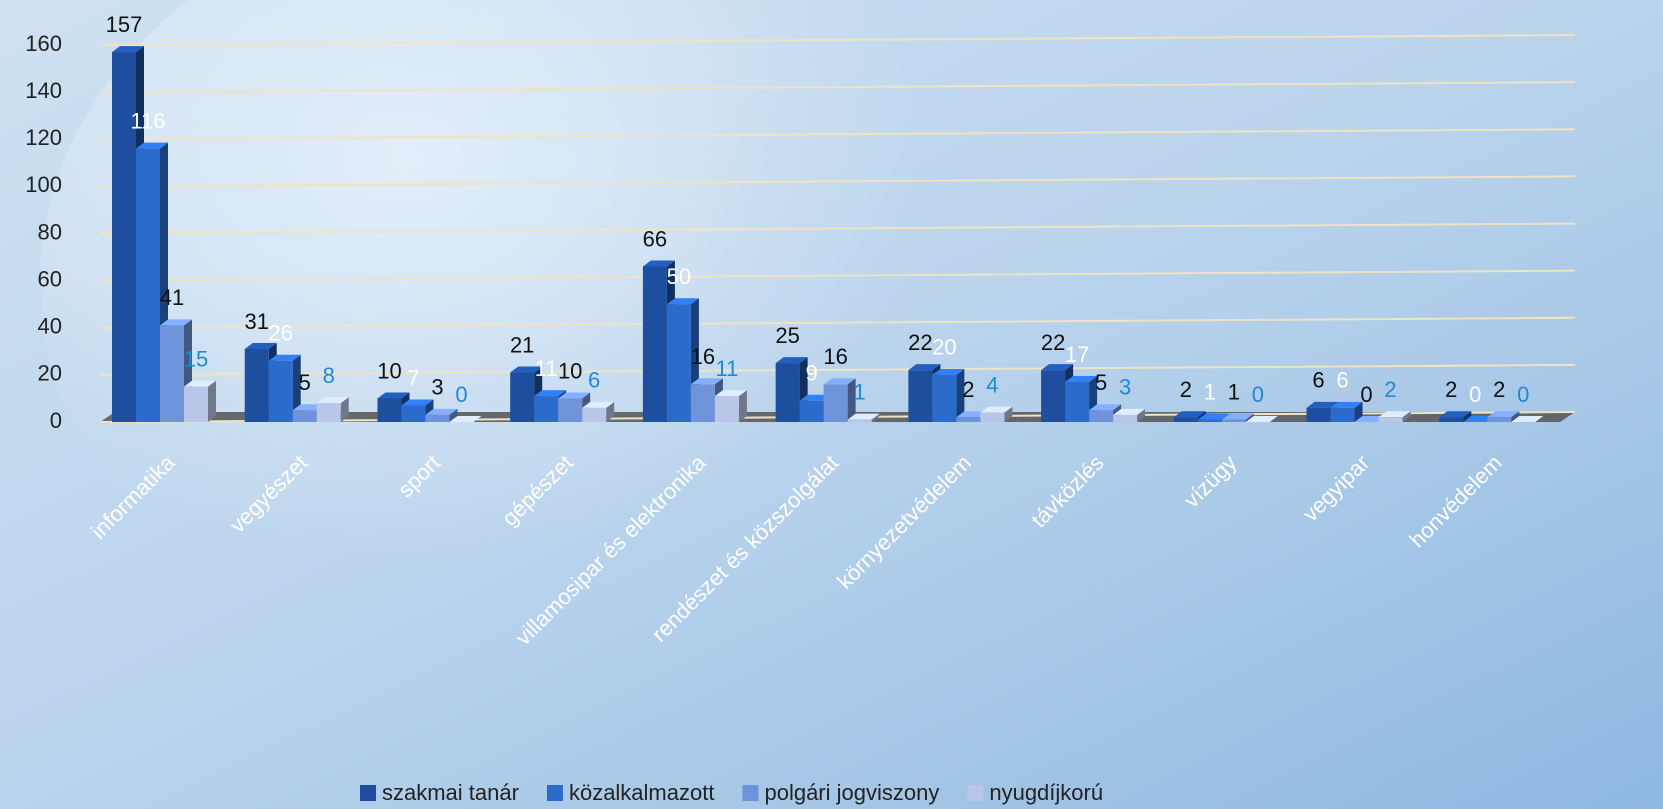 This screenshot has width=1663, height=809. I want to click on data-label: 20, so click(944, 347).